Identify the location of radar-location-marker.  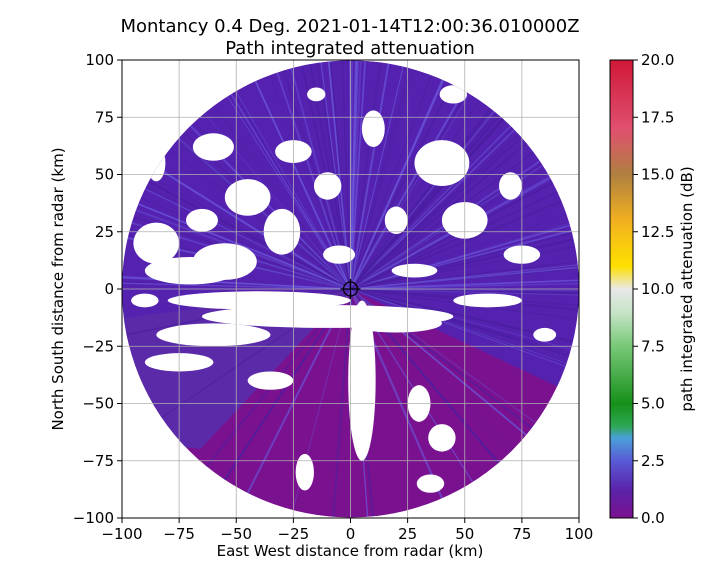
(350, 289).